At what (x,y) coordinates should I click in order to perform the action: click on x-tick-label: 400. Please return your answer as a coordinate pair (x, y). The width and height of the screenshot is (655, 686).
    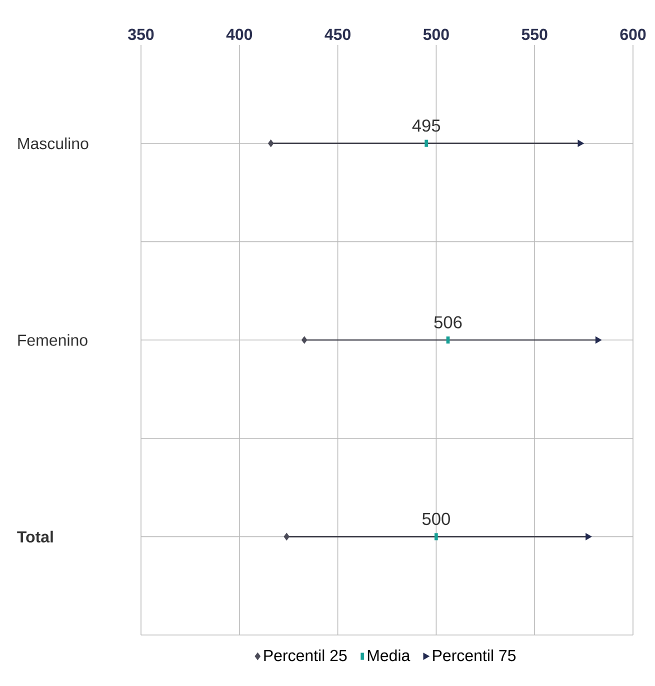
    Looking at the image, I should click on (239, 34).